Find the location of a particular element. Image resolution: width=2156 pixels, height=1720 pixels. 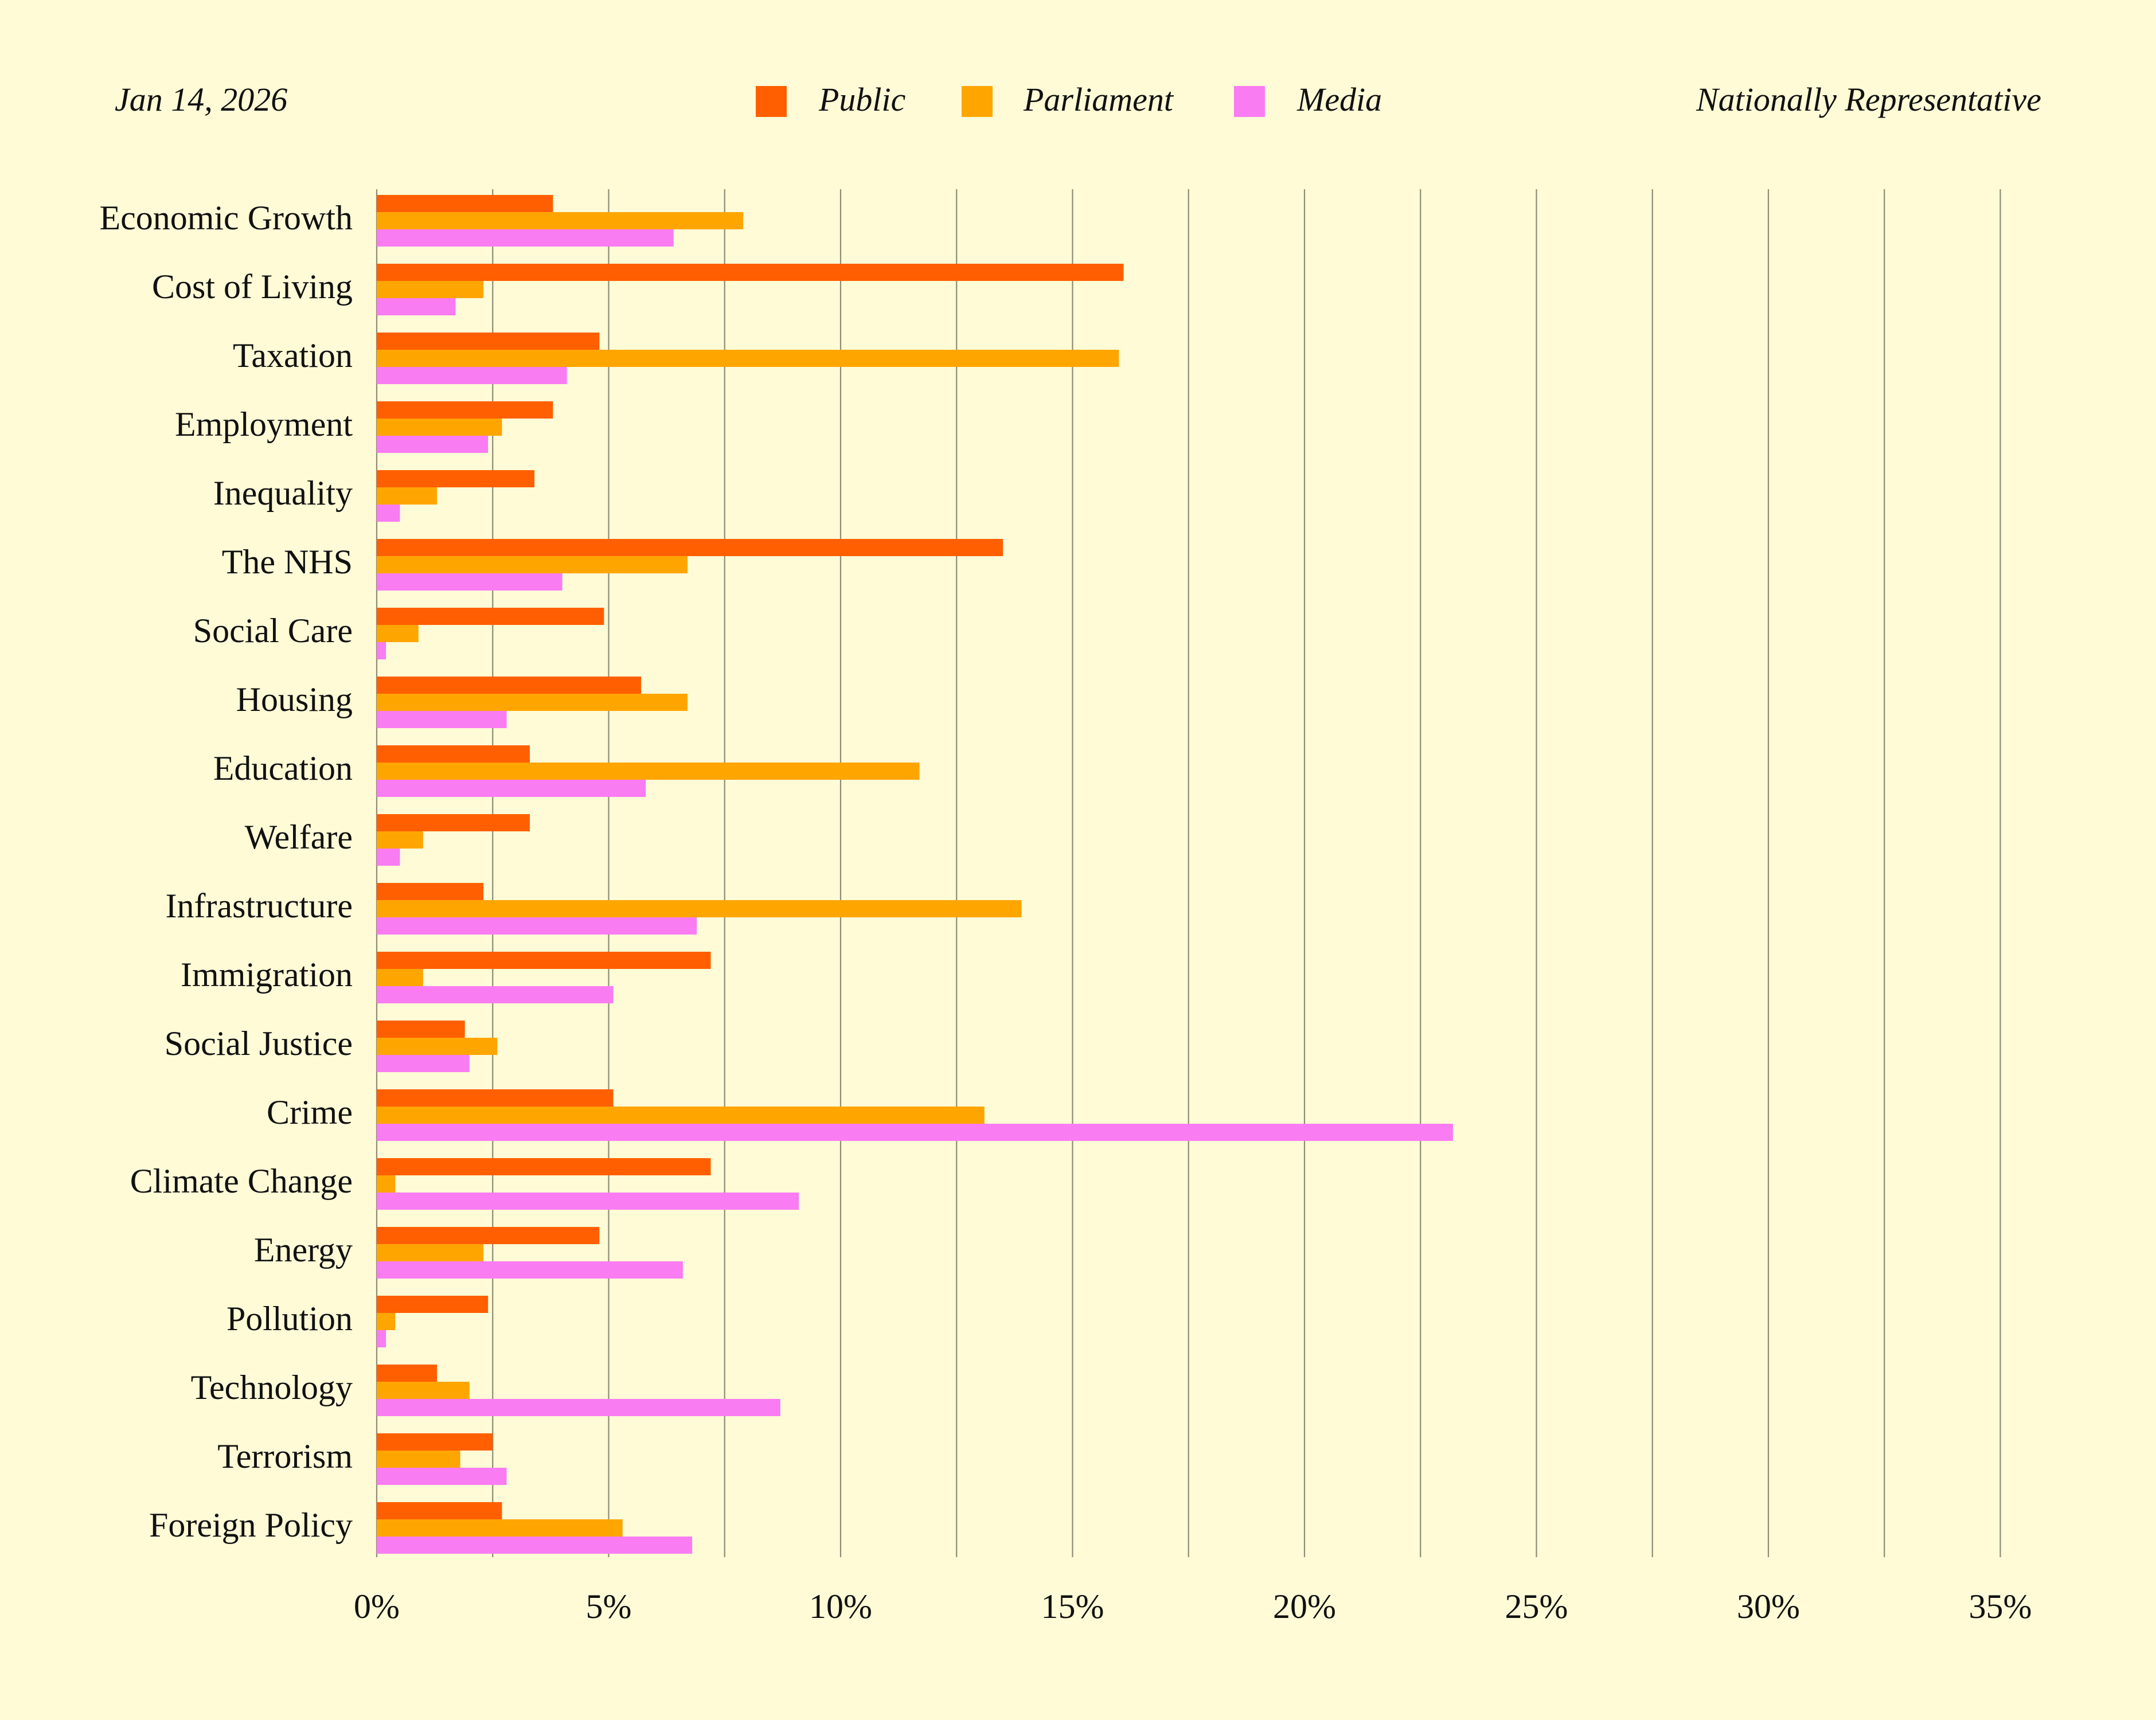

legend-swatch-parliament is located at coordinates (978, 101).